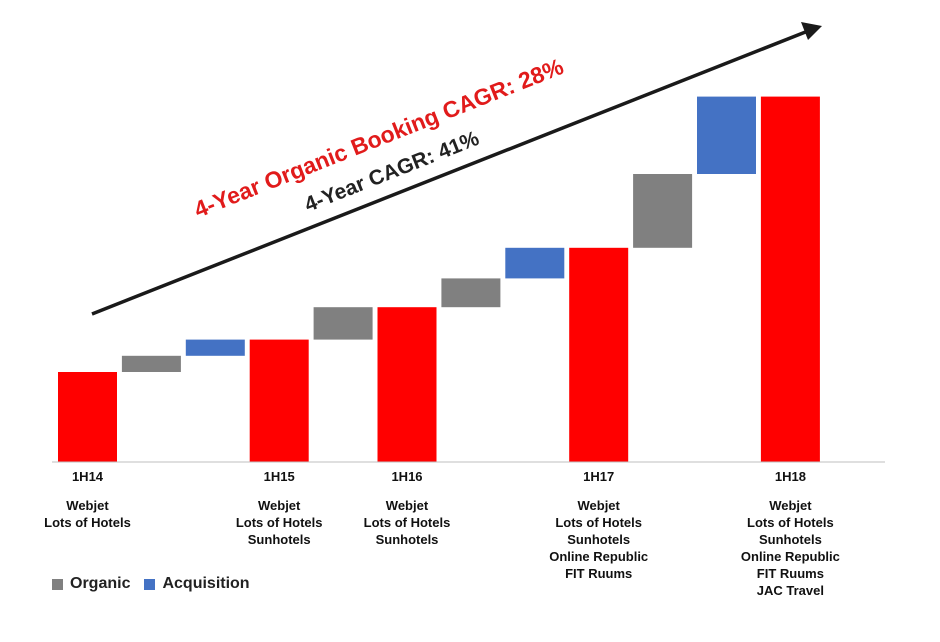  Describe the element at coordinates (407, 384) in the screenshot. I see `bar-total-1h16` at that location.